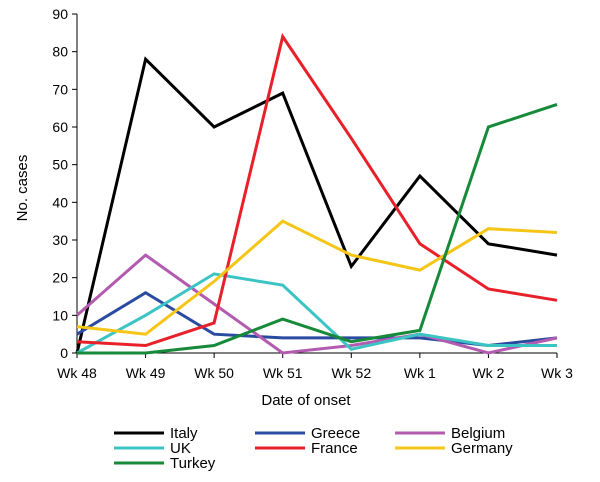 The width and height of the screenshot is (600, 482). Describe the element at coordinates (22, 188) in the screenshot. I see `y-axis-label: No. cases` at that location.